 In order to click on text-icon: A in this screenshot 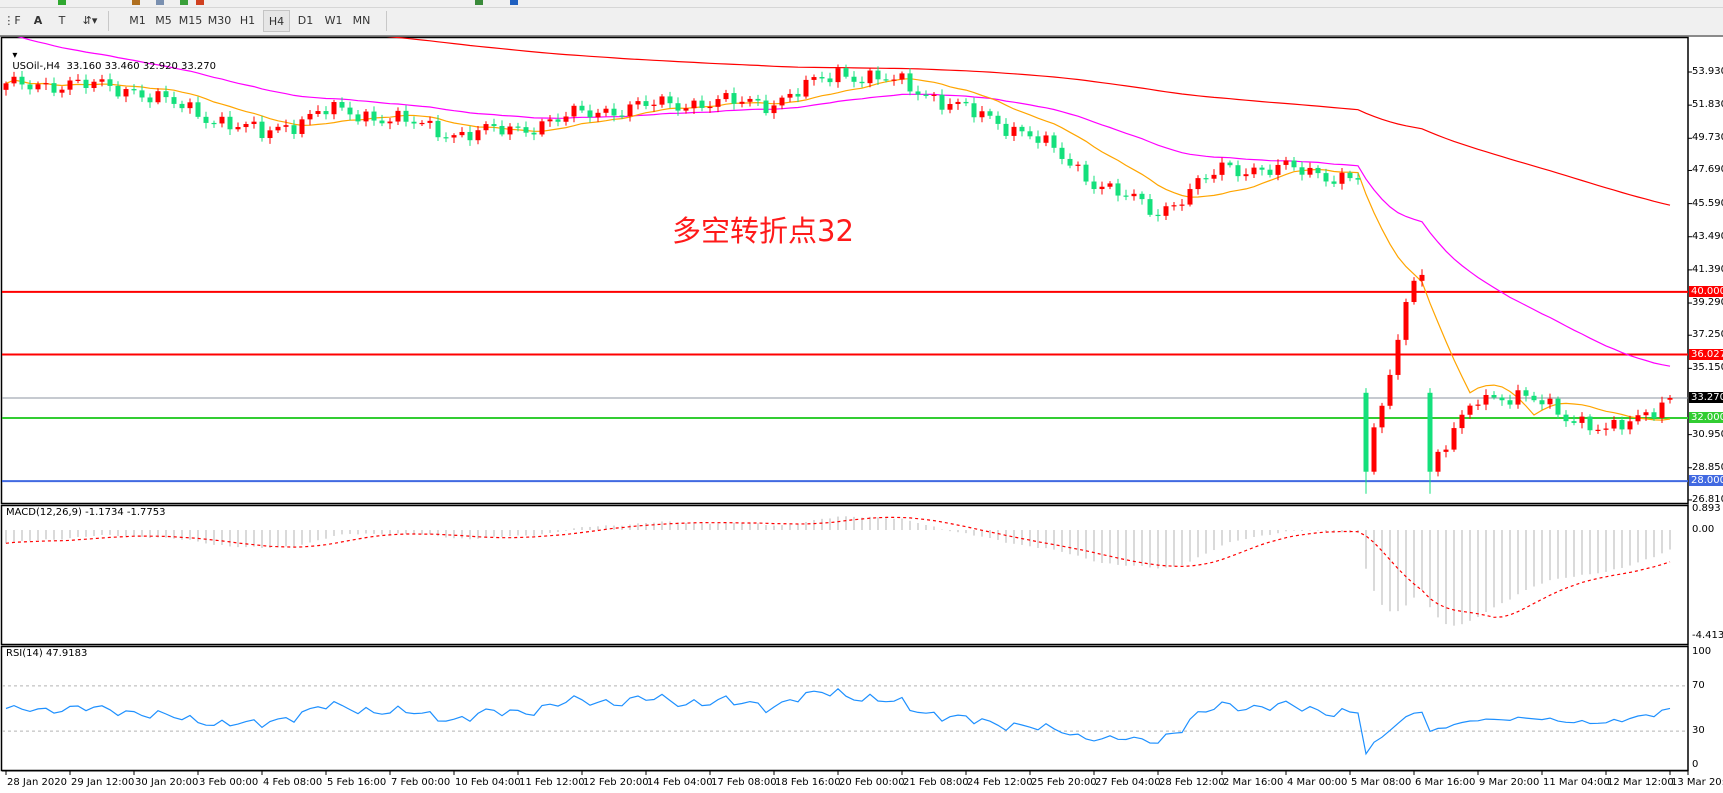, I will do `click(38, 20)`.